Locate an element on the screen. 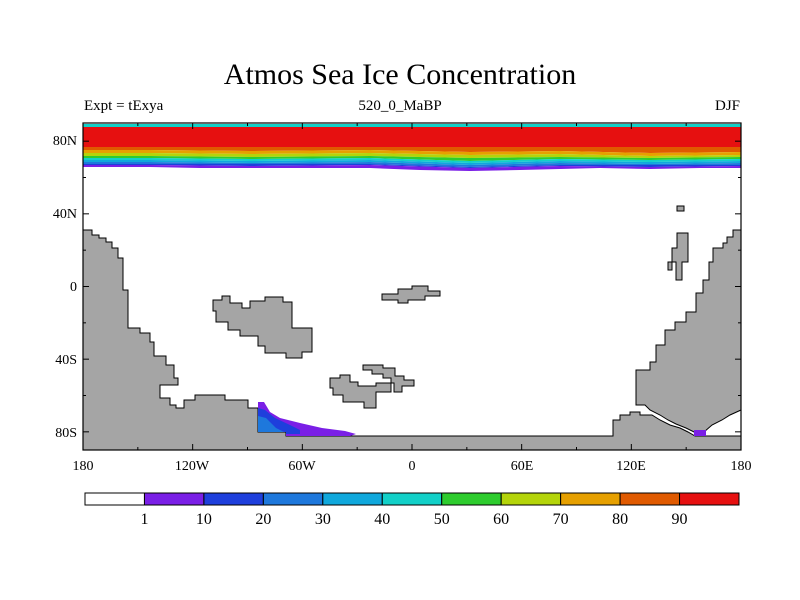  land-island-c is located at coordinates (372, 386).